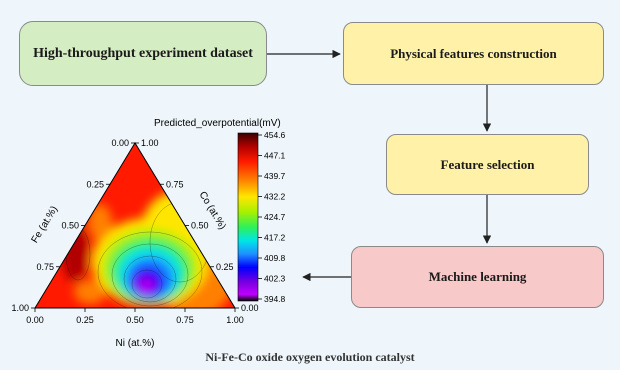 This screenshot has height=370, width=620. I want to click on ni-axis-label: Ni (at.%), so click(135, 343).